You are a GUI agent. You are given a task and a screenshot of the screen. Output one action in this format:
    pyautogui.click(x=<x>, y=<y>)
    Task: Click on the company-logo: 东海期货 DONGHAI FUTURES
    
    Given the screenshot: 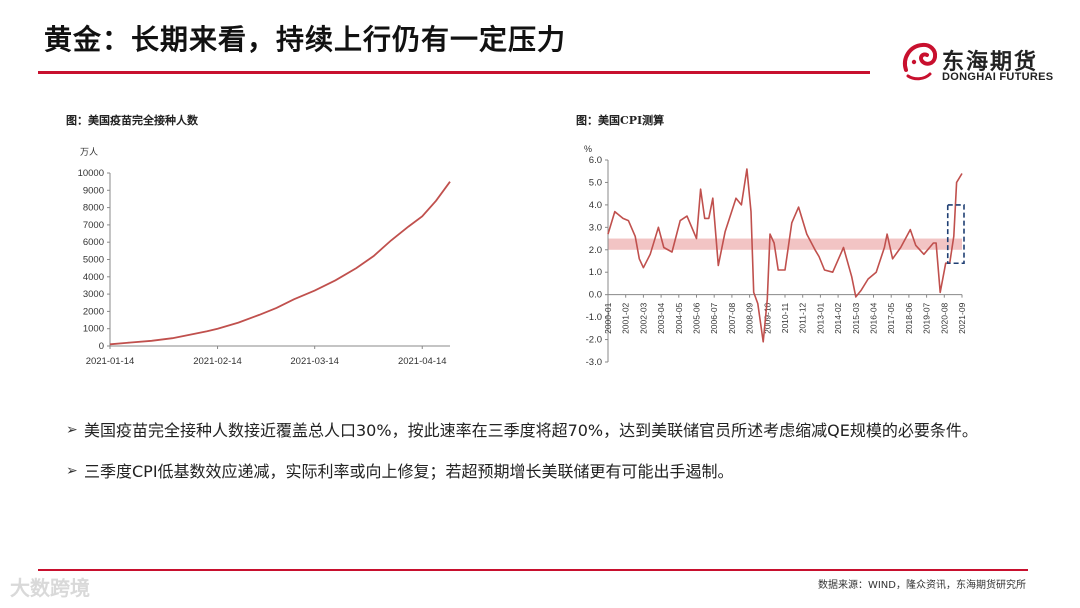 What is the action you would take?
    pyautogui.click(x=980, y=65)
    